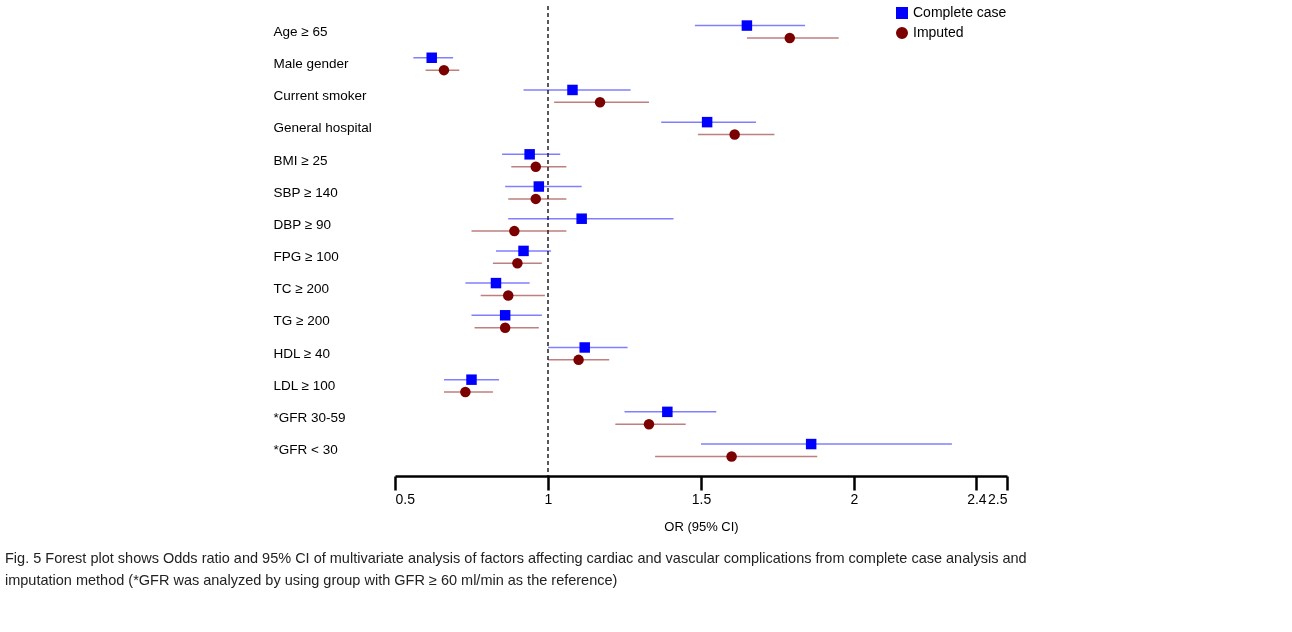  What do you see at coordinates (305, 450) in the screenshot?
I see `y-tick-label: *GFR < 30` at bounding box center [305, 450].